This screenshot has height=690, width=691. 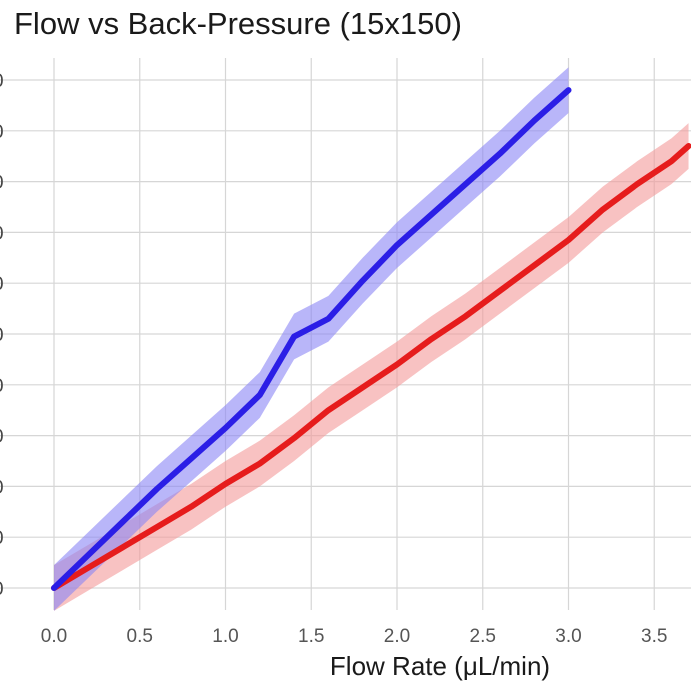 What do you see at coordinates (397, 636) in the screenshot?
I see `x-tick-label: 2.0` at bounding box center [397, 636].